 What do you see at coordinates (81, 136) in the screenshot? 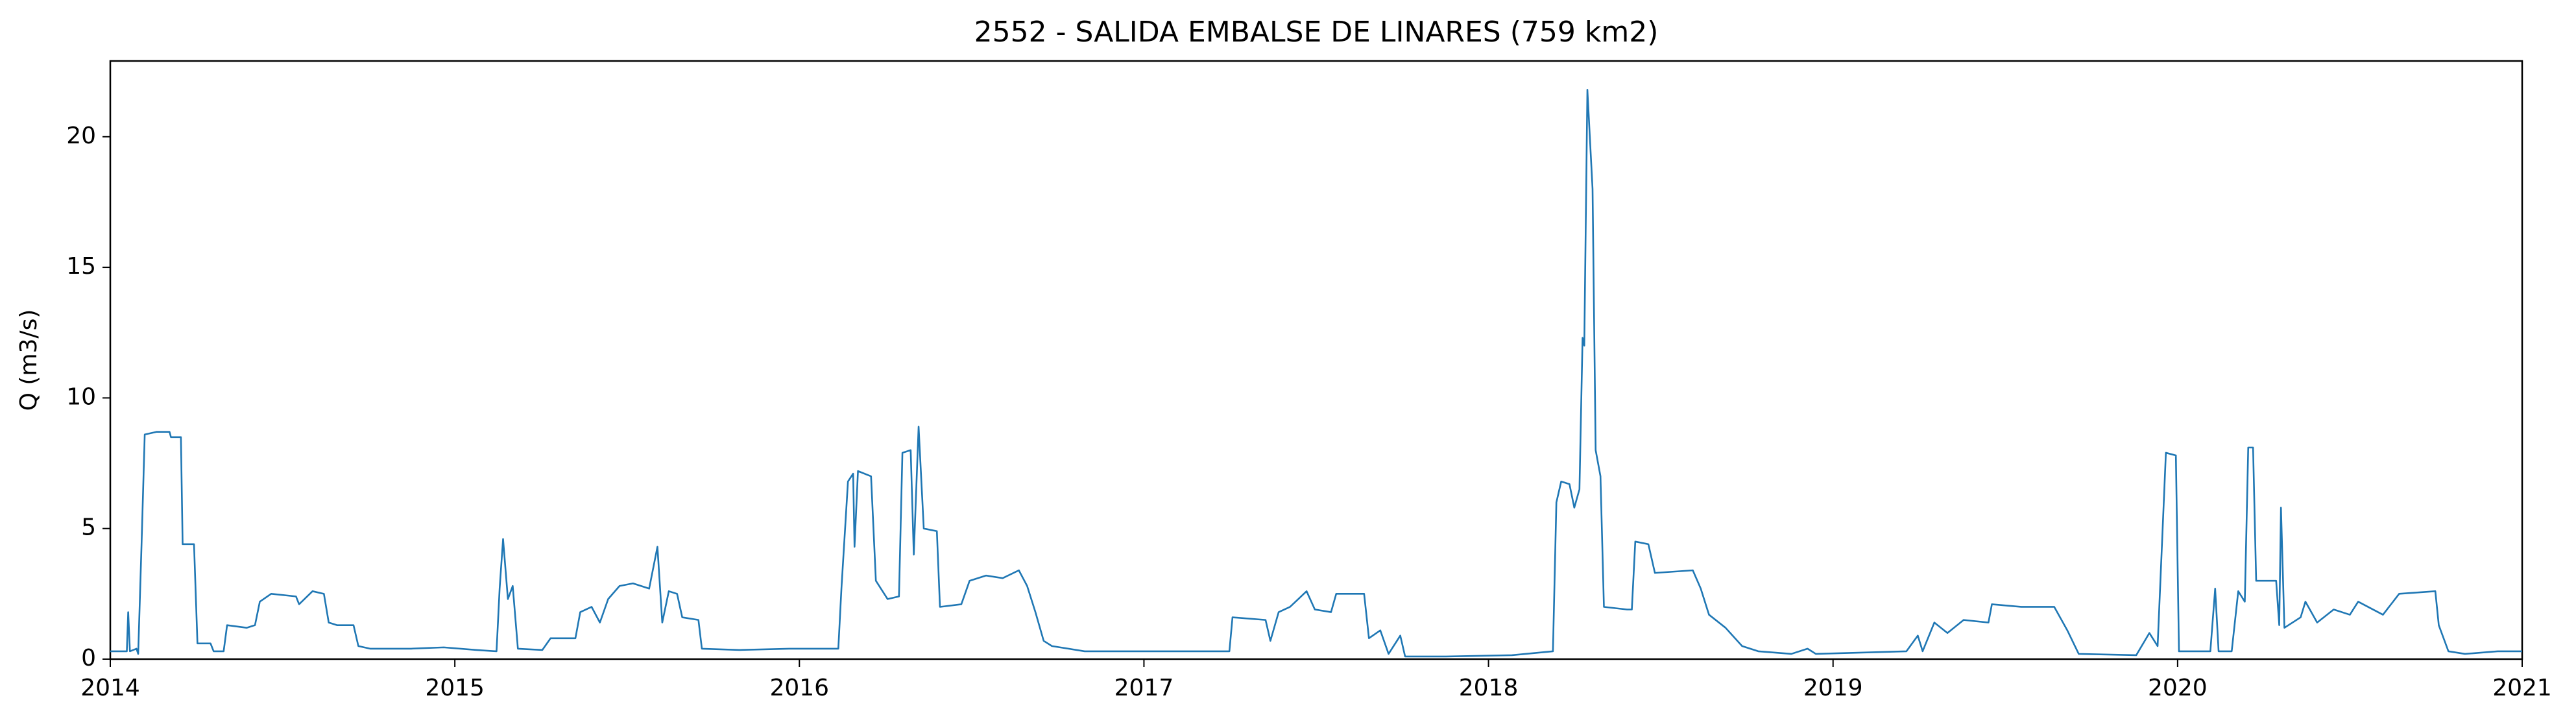
I see `y-tick-label: 20` at bounding box center [81, 136].